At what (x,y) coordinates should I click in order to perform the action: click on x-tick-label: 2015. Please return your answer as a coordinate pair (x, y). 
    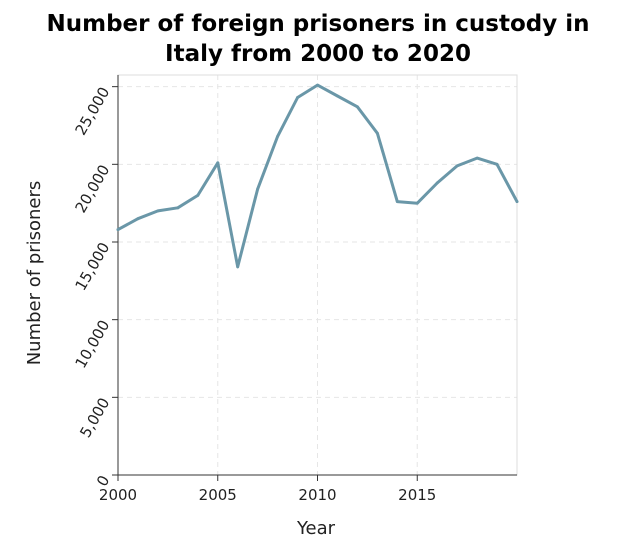
    Looking at the image, I should click on (417, 495).